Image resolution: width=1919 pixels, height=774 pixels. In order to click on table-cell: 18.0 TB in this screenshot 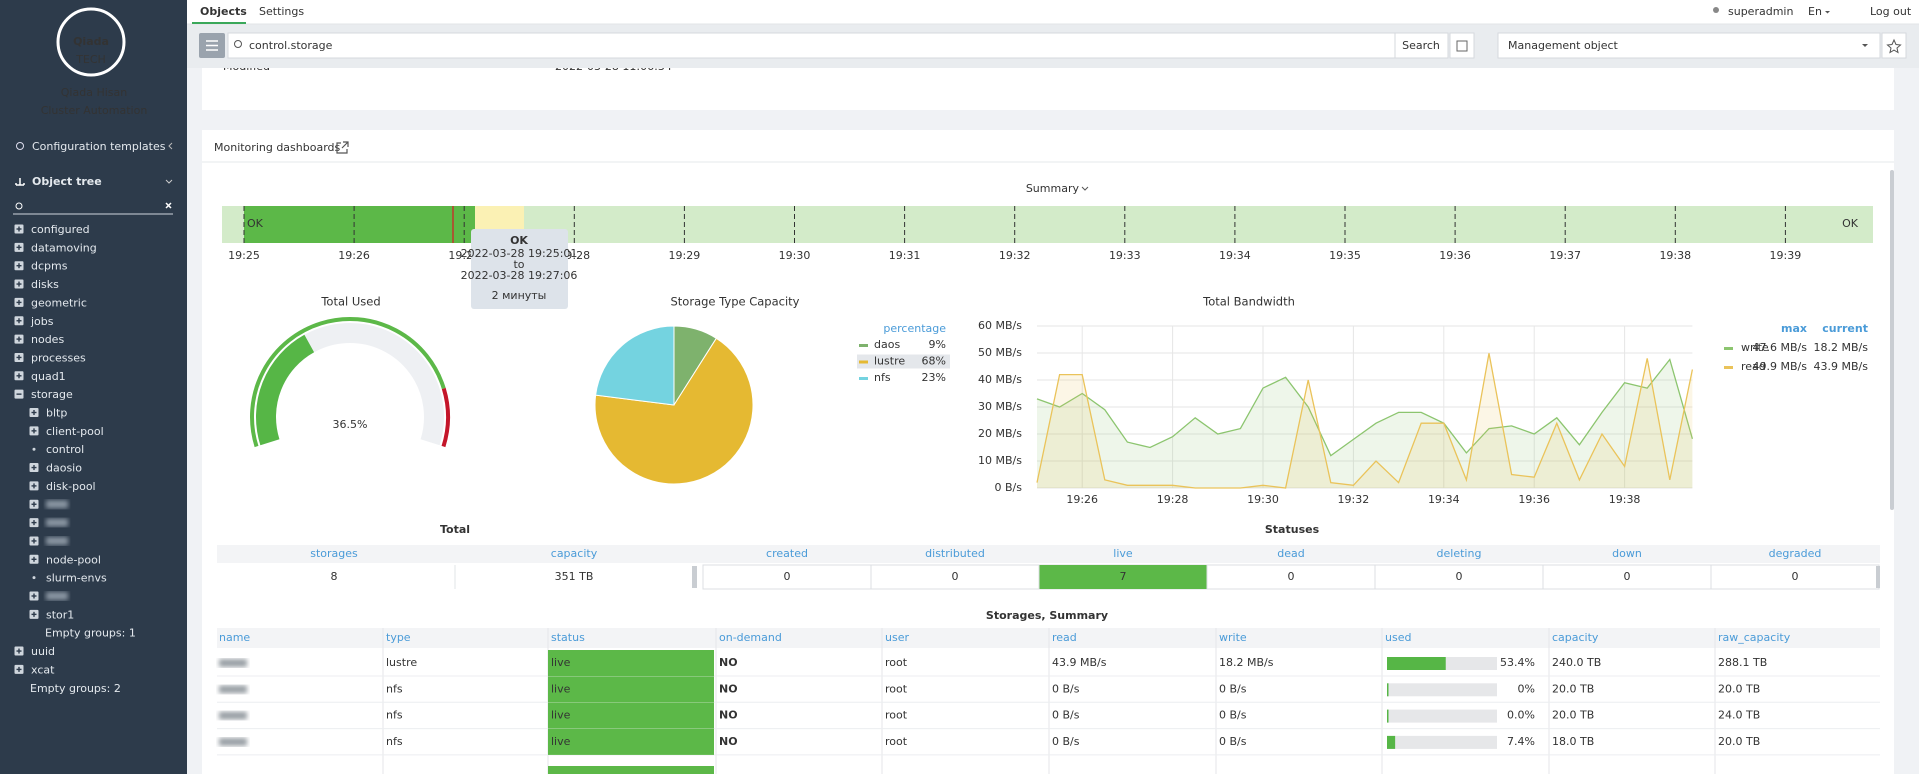, I will do `click(1573, 741)`.